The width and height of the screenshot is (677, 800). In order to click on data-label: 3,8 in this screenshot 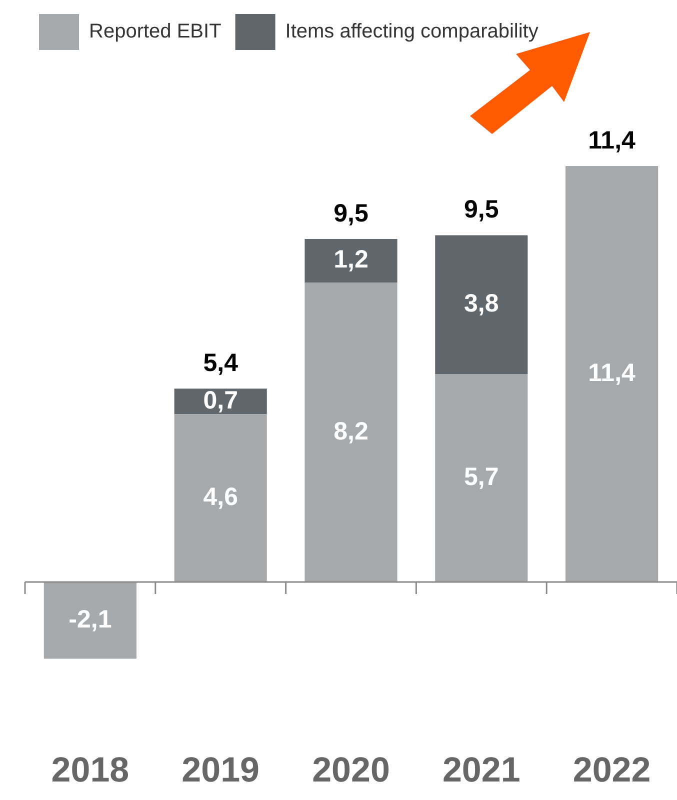, I will do `click(481, 304)`.